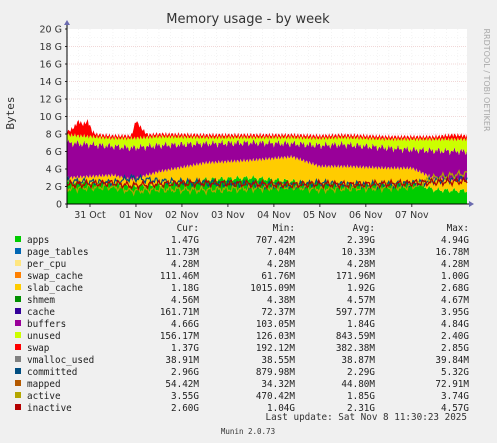  I want to click on last-update-text: Last update: Sat Nov 8 11:30:23 2025, so click(367, 417).